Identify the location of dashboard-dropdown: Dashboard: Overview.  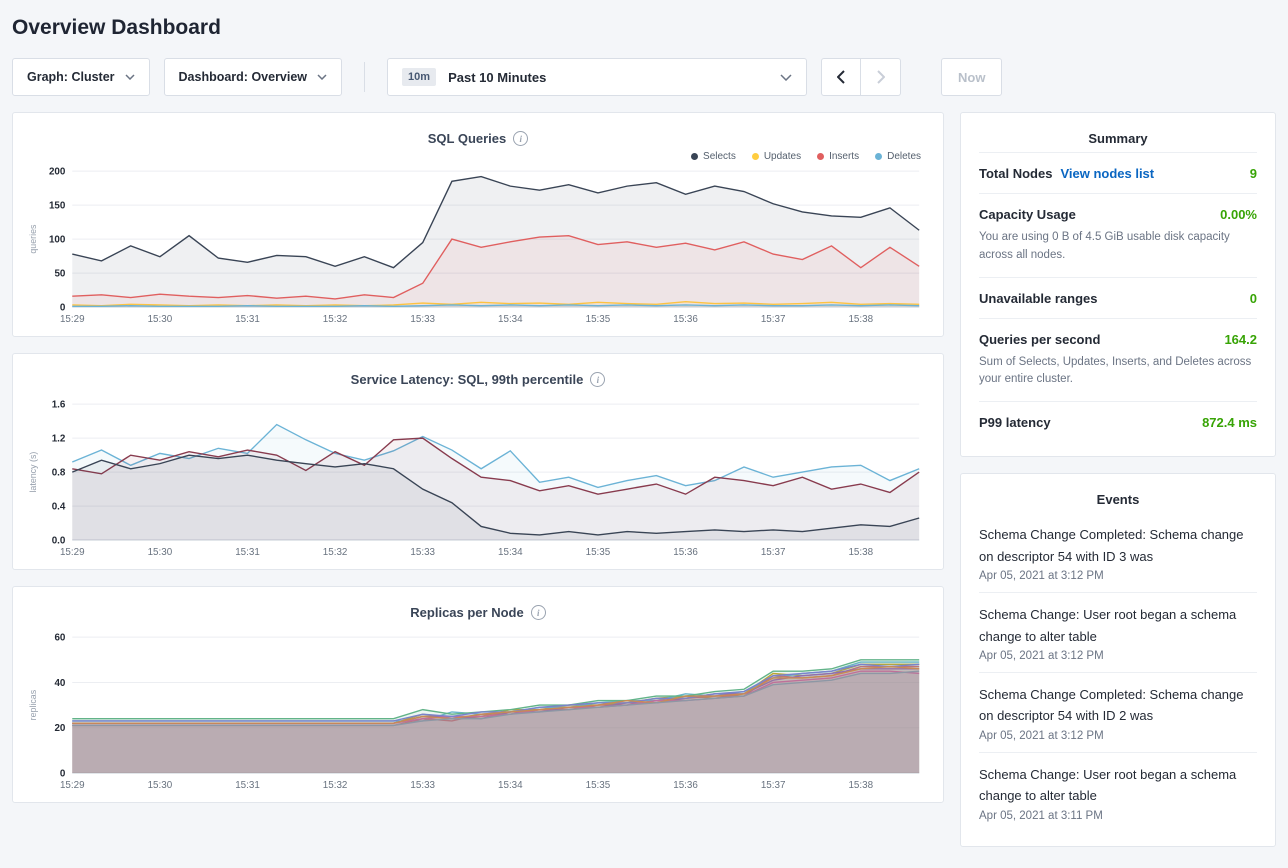
(253, 77).